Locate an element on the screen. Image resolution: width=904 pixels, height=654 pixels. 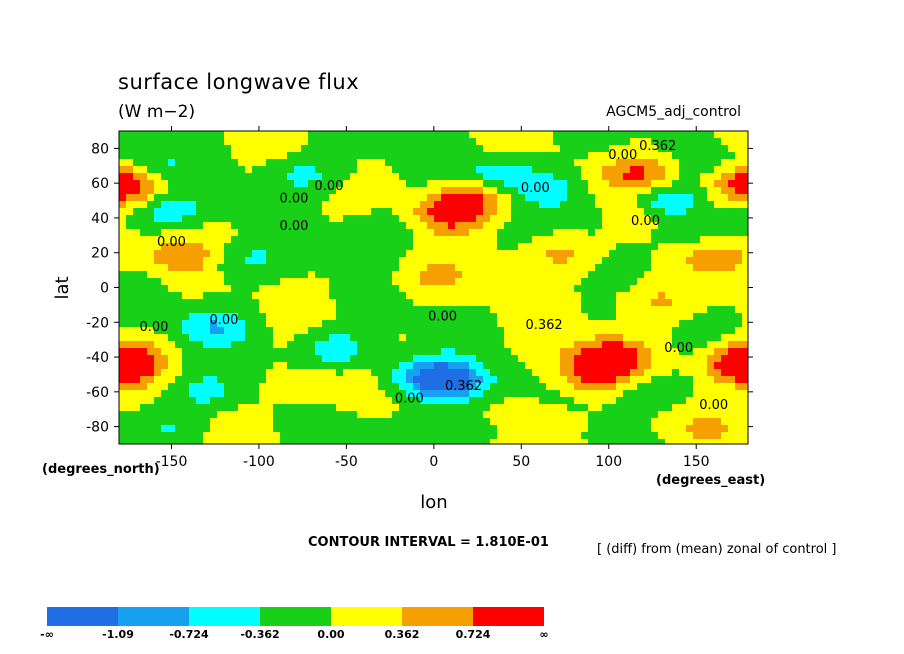
contour-label: 0.00 is located at coordinates (535, 188).